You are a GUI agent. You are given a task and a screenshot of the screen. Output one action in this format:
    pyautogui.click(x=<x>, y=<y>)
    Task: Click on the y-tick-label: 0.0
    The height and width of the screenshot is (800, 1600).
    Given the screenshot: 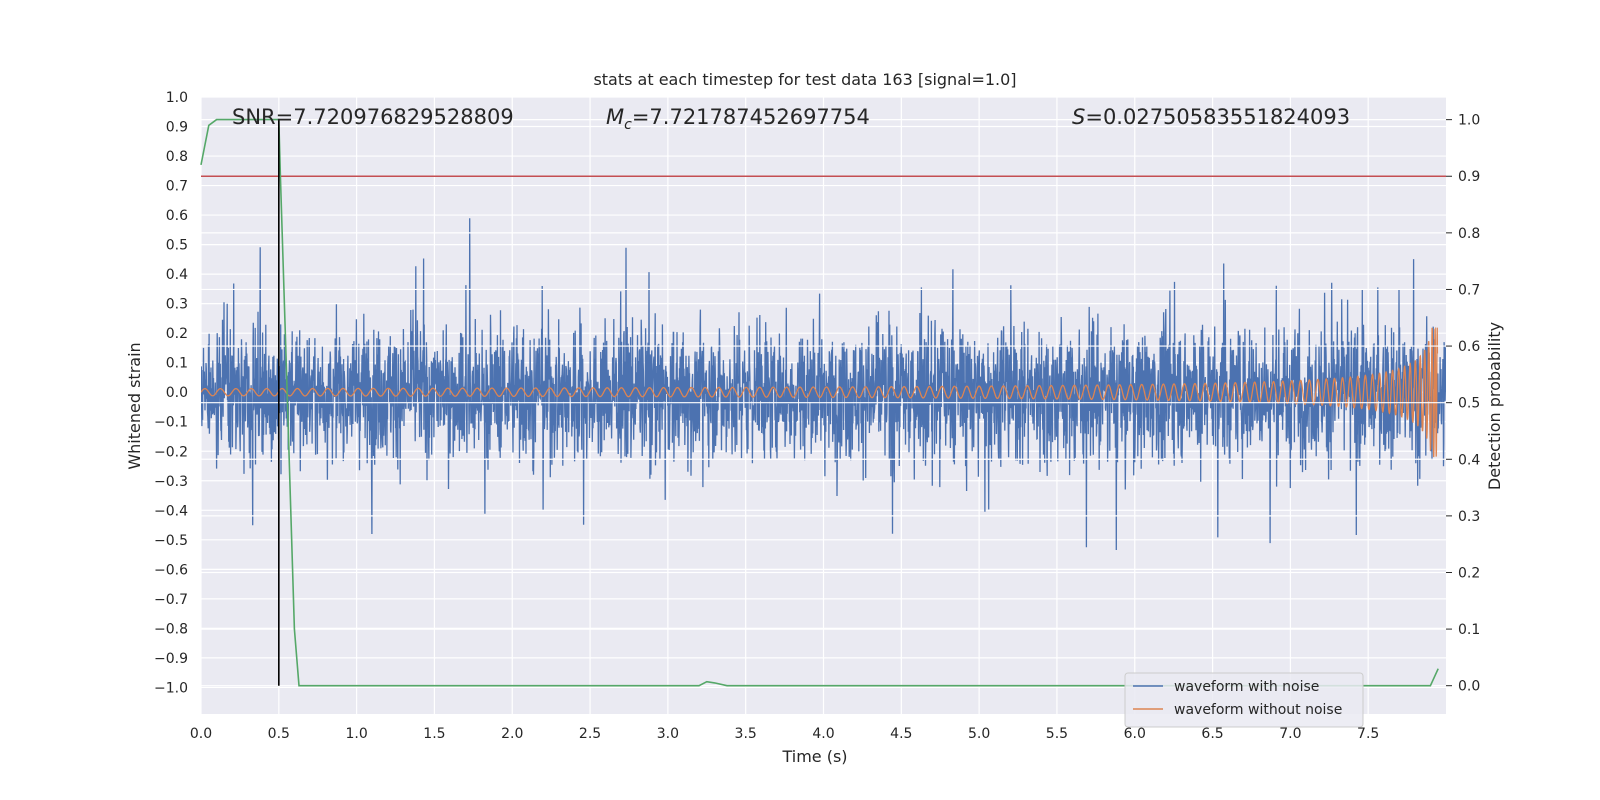 What is the action you would take?
    pyautogui.click(x=177, y=393)
    